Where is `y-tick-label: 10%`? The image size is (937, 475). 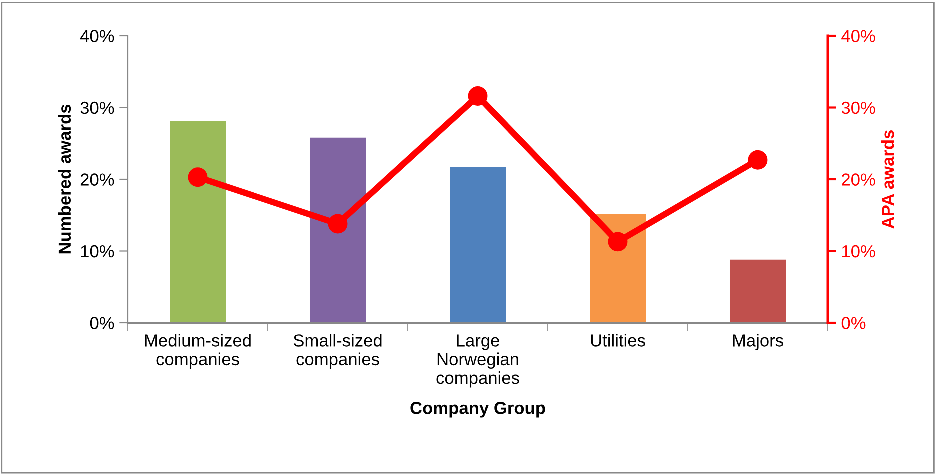 y-tick-label: 10% is located at coordinates (97, 251).